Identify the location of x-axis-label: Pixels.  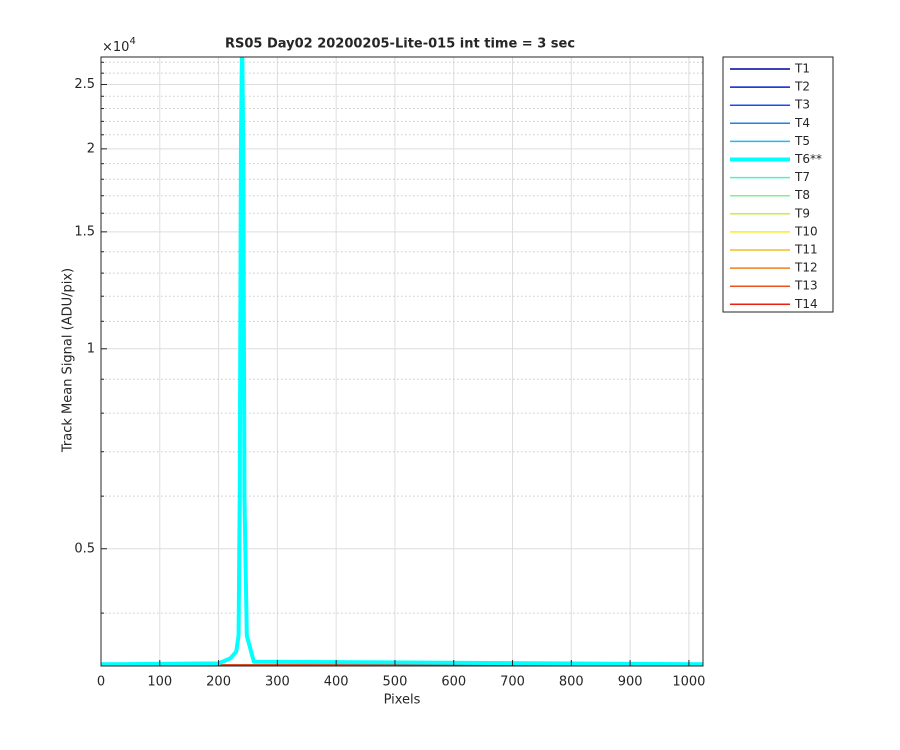
(402, 700).